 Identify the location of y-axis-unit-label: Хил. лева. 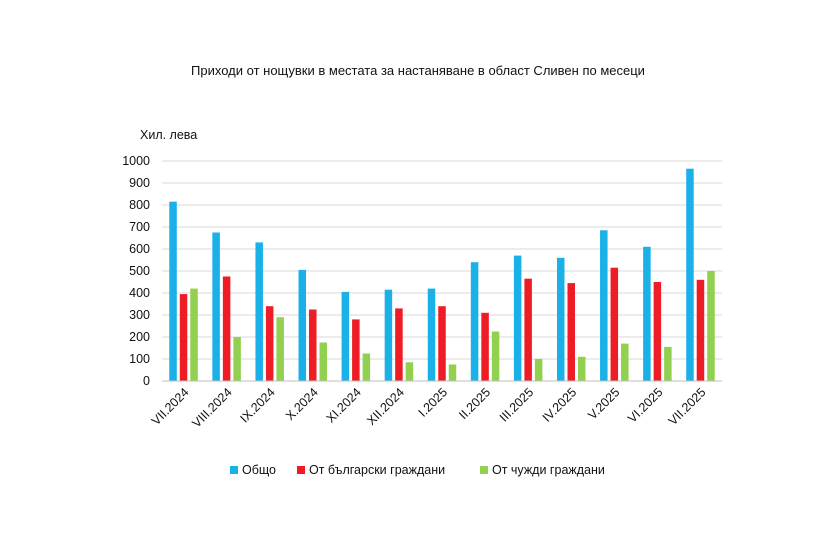
(168, 135).